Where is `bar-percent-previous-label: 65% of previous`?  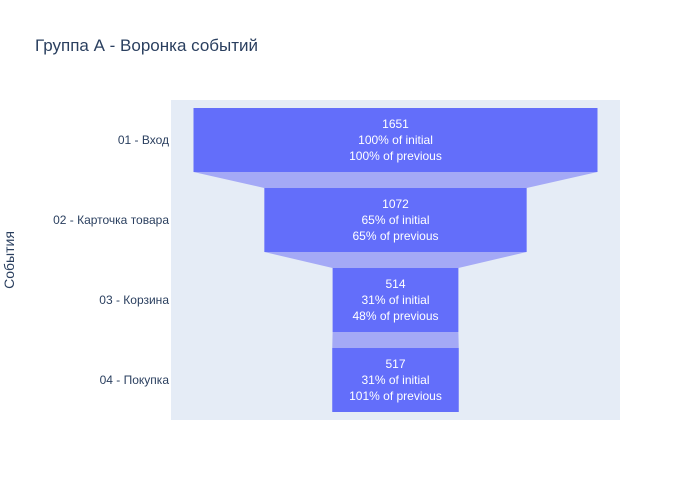
bar-percent-previous-label: 65% of previous is located at coordinates (395, 236).